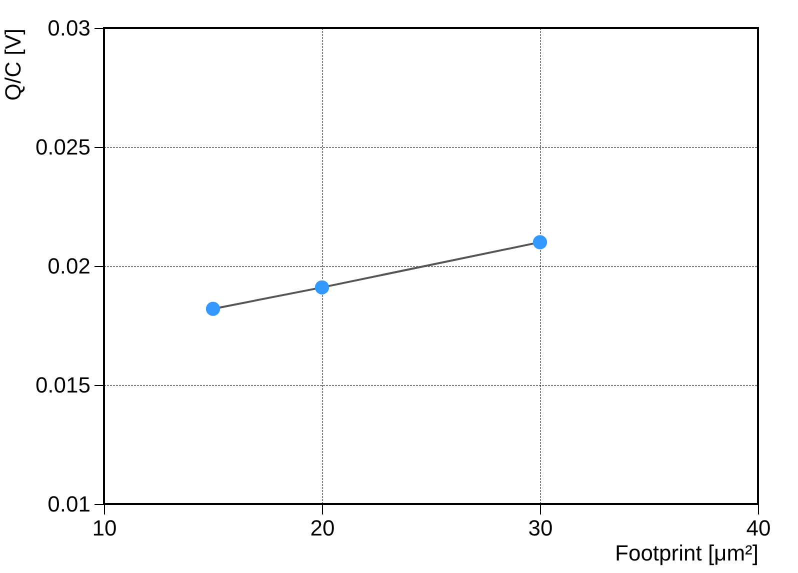  Describe the element at coordinates (540, 528) in the screenshot. I see `x-tick-label: 30` at that location.